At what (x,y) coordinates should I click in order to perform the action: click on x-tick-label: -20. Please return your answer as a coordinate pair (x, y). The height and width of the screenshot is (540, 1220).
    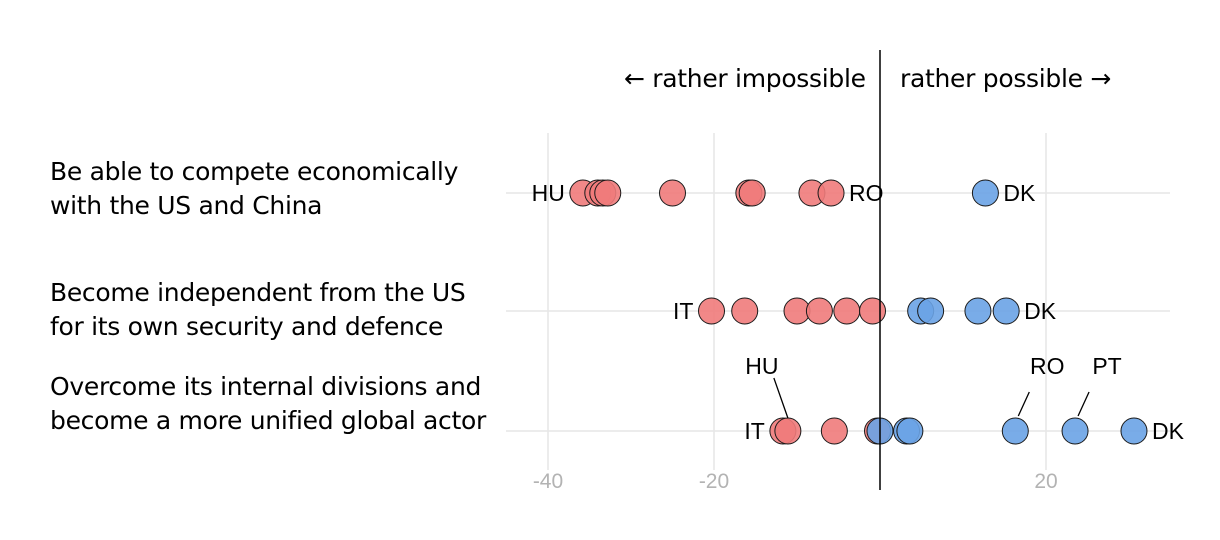
    Looking at the image, I should click on (714, 481).